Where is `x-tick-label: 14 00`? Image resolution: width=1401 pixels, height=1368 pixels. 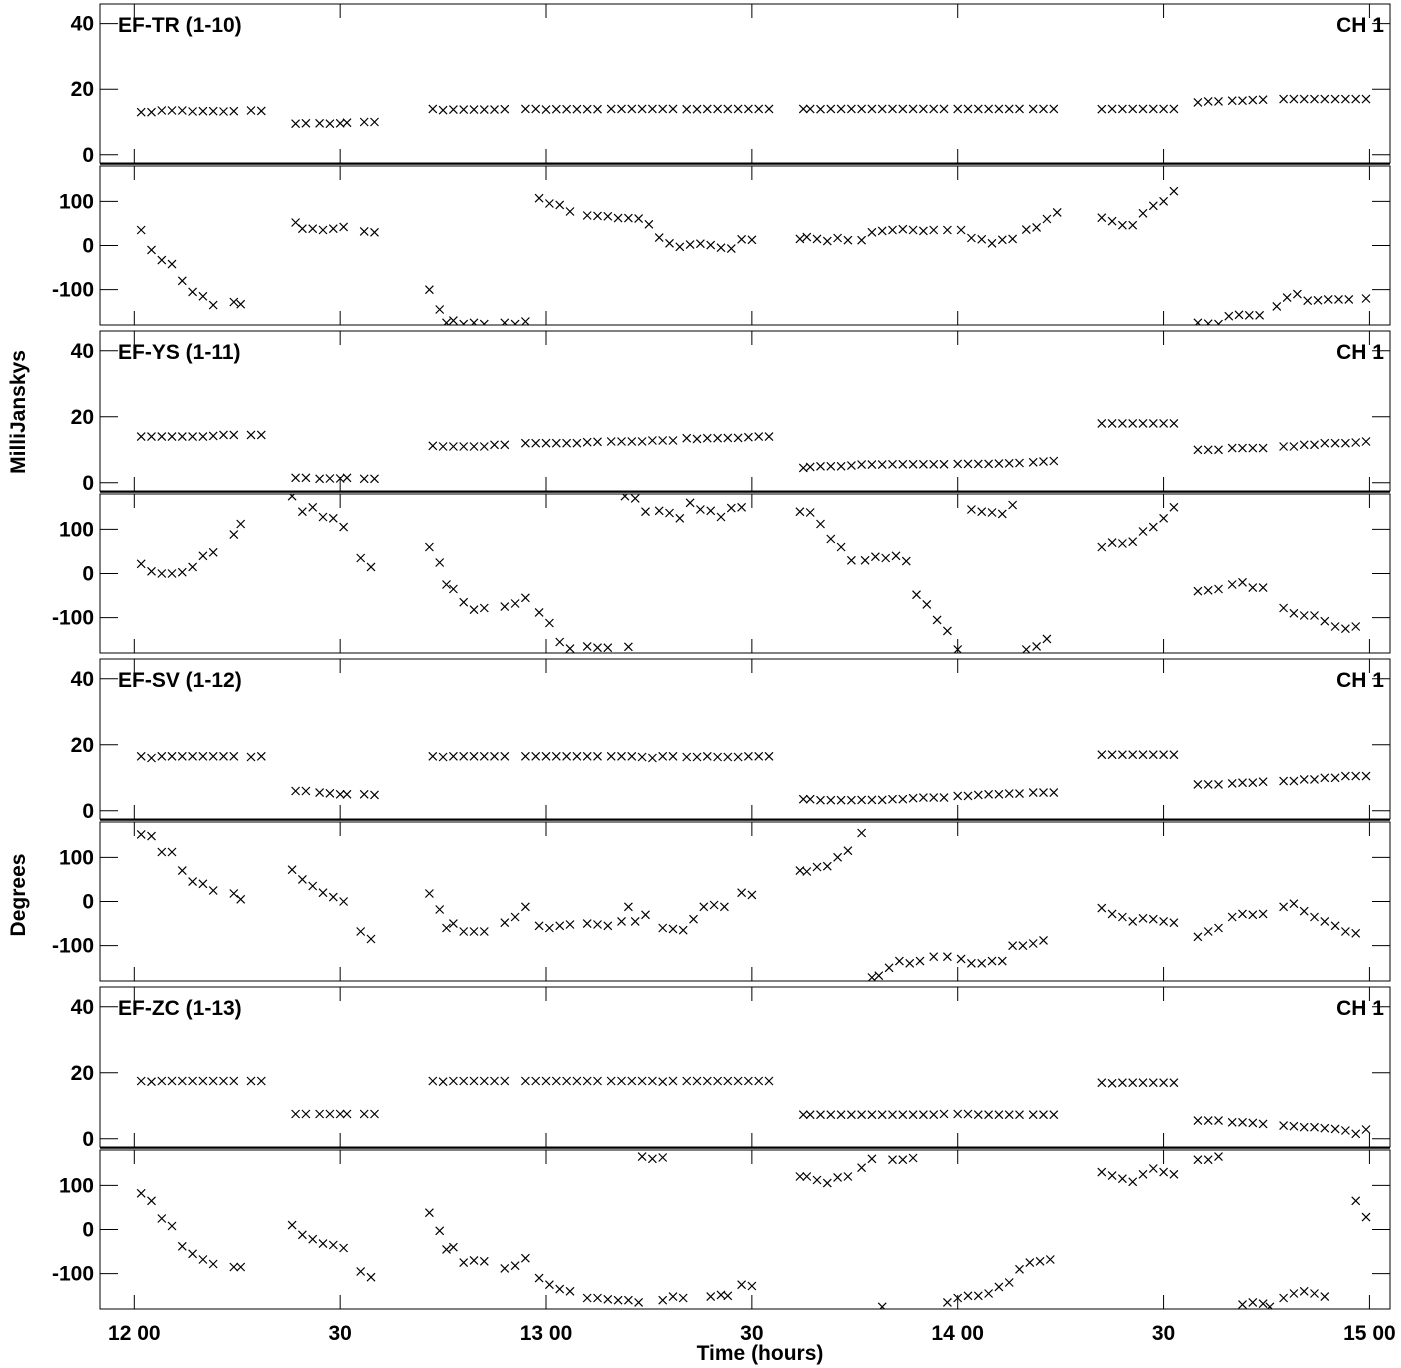 x-tick-label: 14 00 is located at coordinates (957, 1333).